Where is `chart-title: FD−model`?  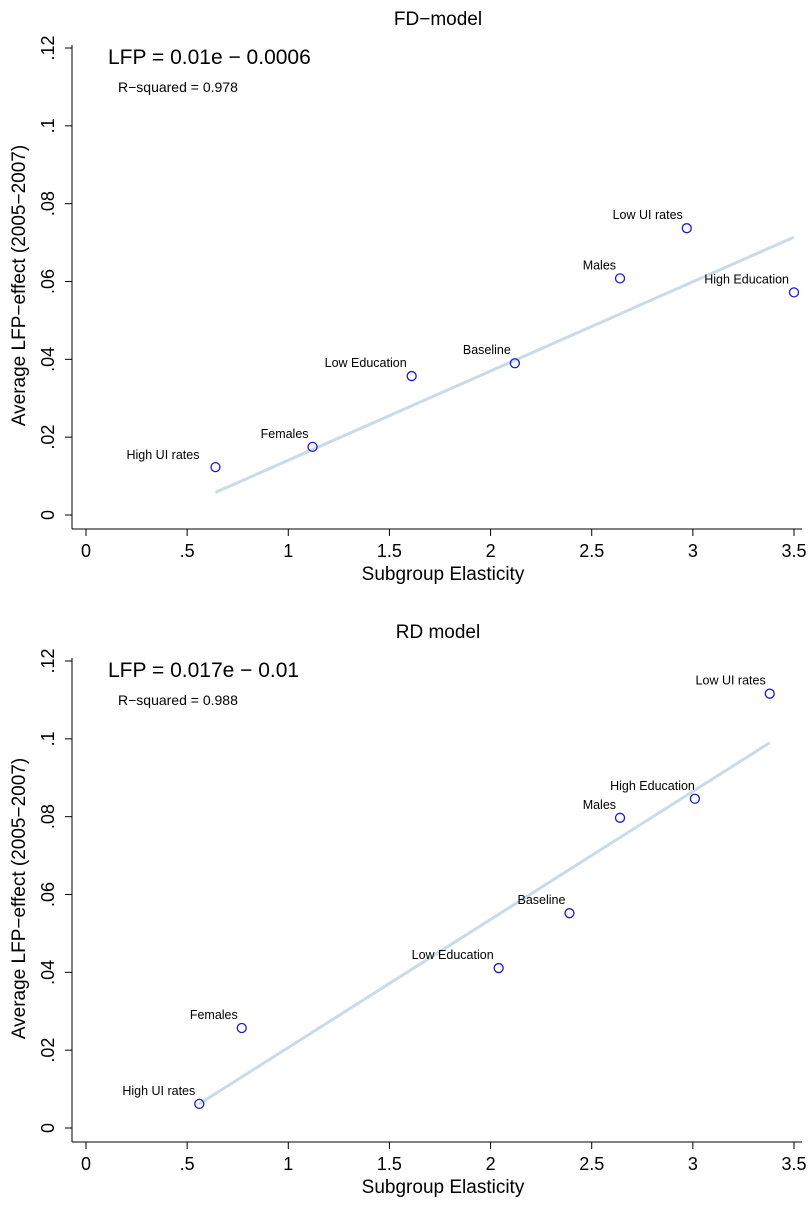
chart-title: FD−model is located at coordinates (438, 19).